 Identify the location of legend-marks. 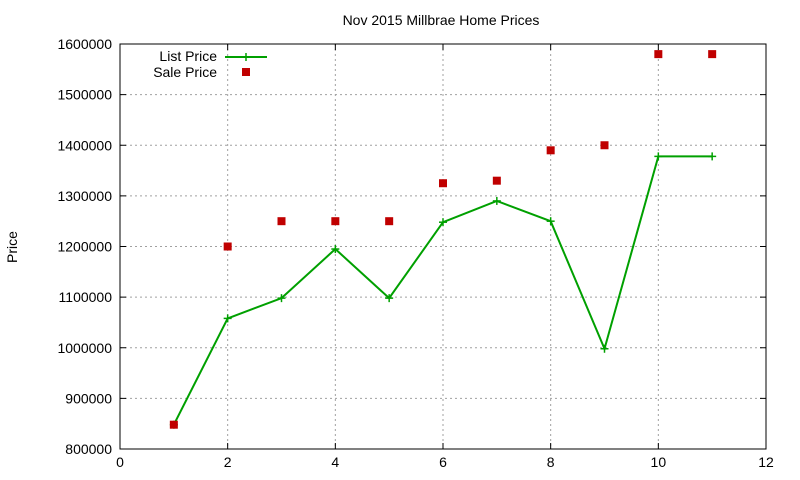
(246, 64).